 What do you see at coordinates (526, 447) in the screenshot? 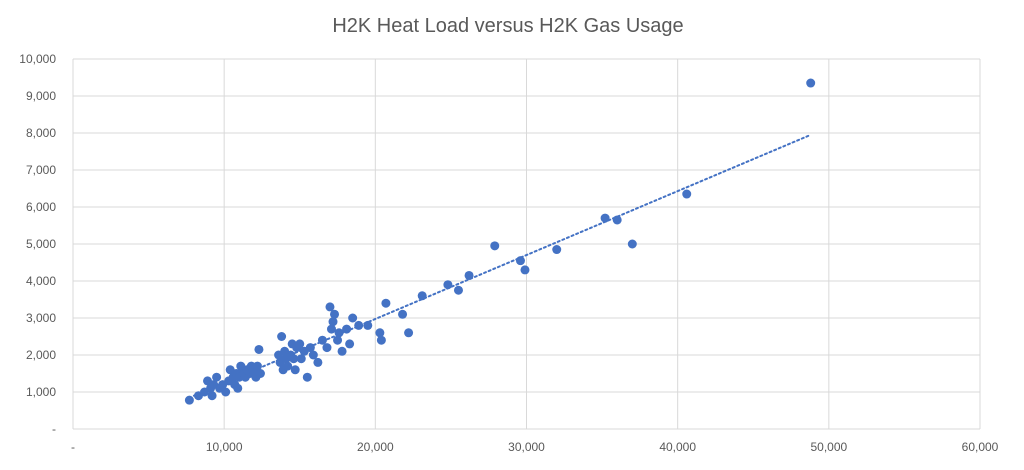
I see `x-tick-label: 30,000` at bounding box center [526, 447].